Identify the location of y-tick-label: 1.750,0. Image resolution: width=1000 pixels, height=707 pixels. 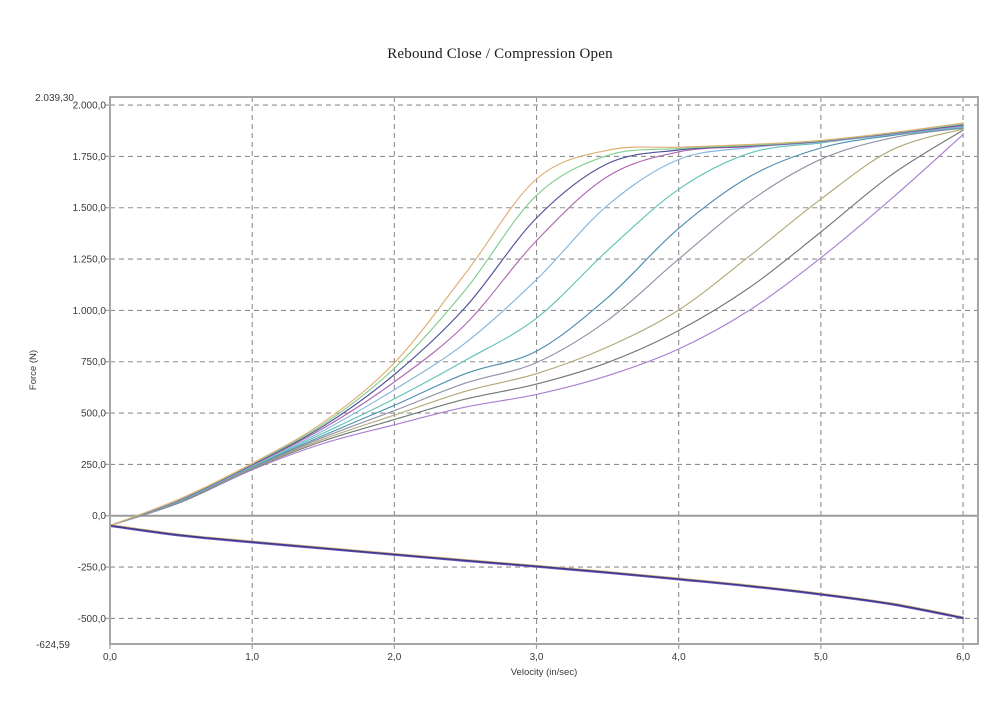
(90, 157).